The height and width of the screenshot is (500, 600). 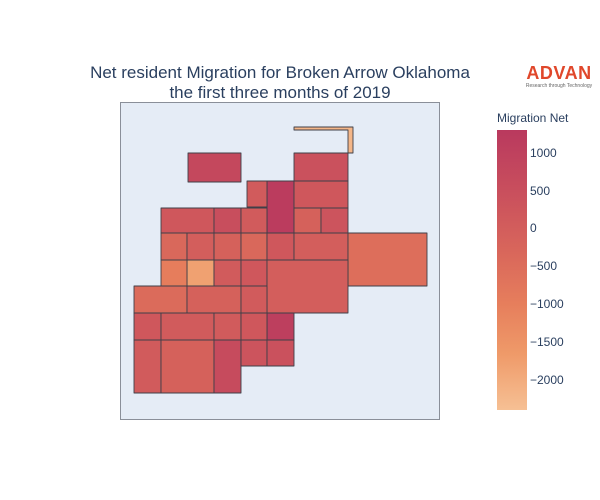 What do you see at coordinates (544, 266) in the screenshot?
I see `colorbar-tick-label: −500` at bounding box center [544, 266].